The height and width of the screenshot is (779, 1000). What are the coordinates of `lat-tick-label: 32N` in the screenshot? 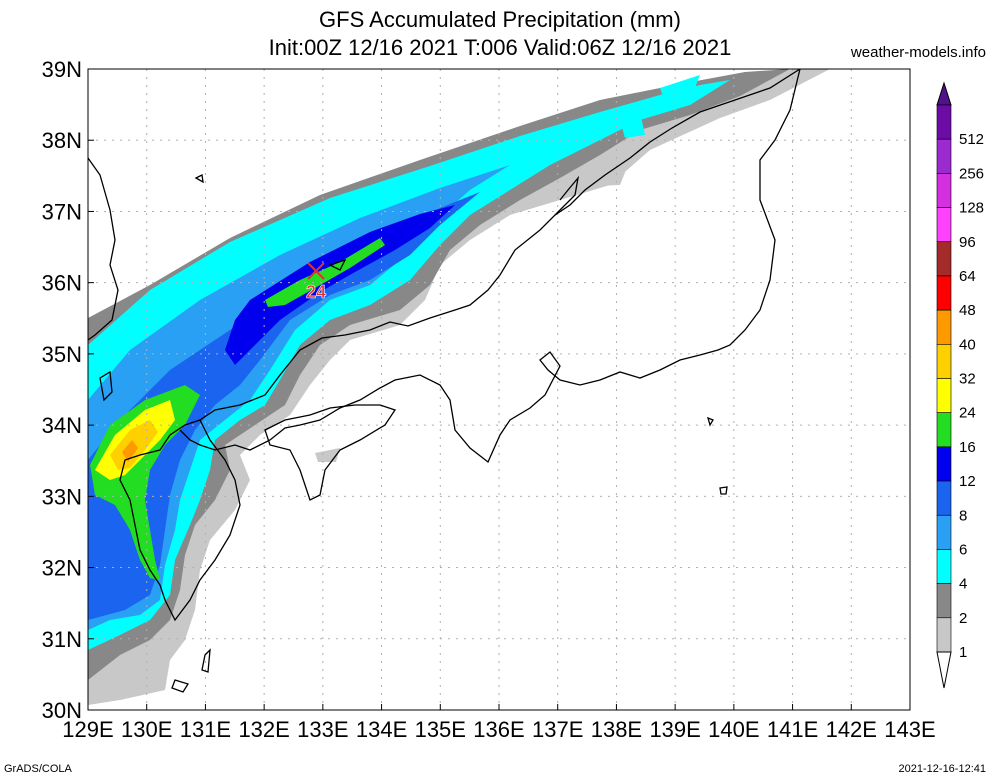 It's located at (62, 568).